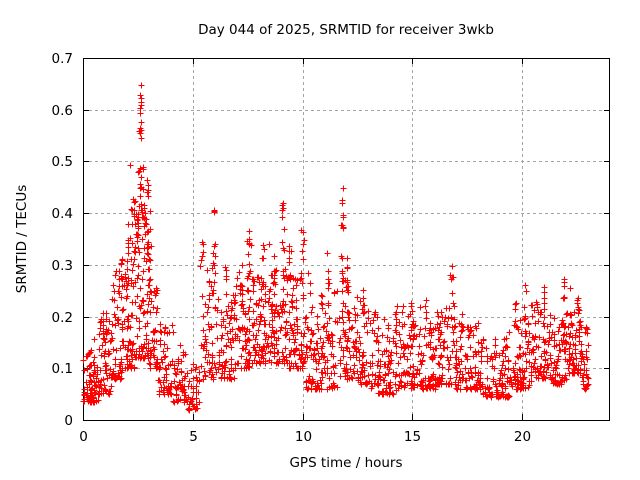 This screenshot has height=480, width=640. Describe the element at coordinates (62, 266) in the screenshot. I see `y-tick-label: 0.3` at that location.